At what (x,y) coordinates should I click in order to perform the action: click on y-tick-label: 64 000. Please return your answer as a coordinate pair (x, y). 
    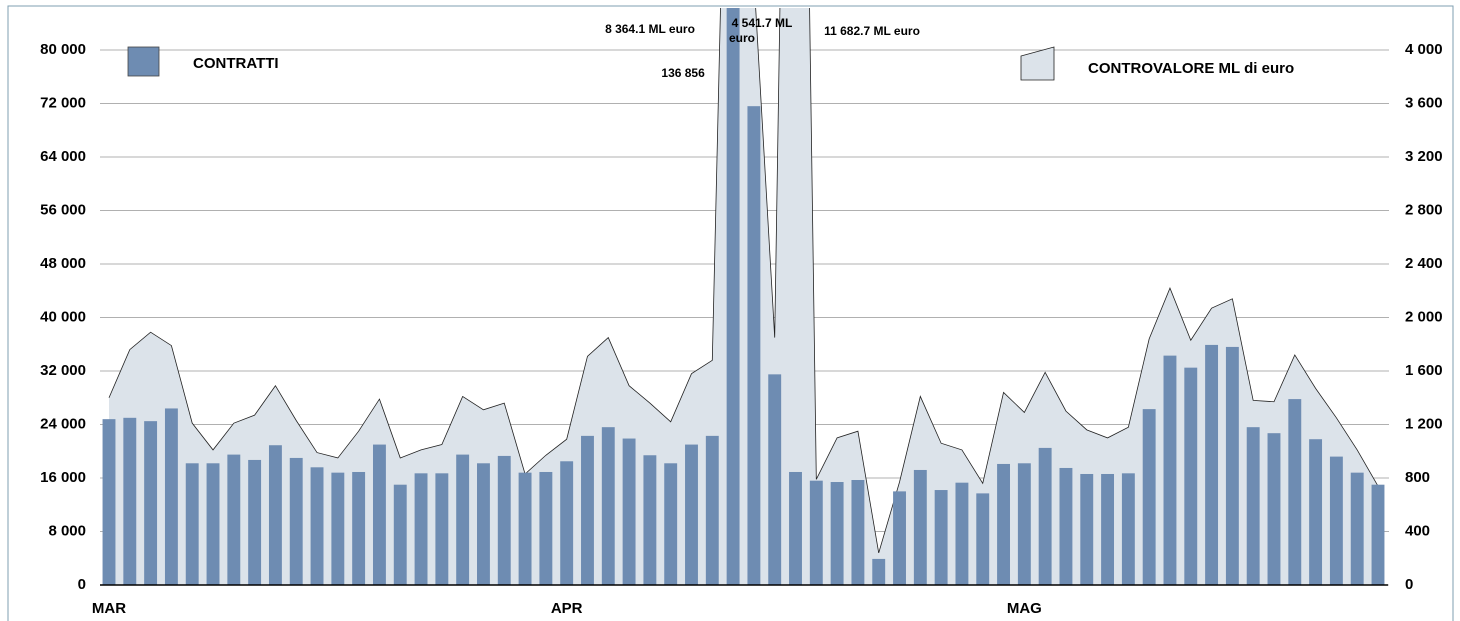
    Looking at the image, I should click on (63, 156).